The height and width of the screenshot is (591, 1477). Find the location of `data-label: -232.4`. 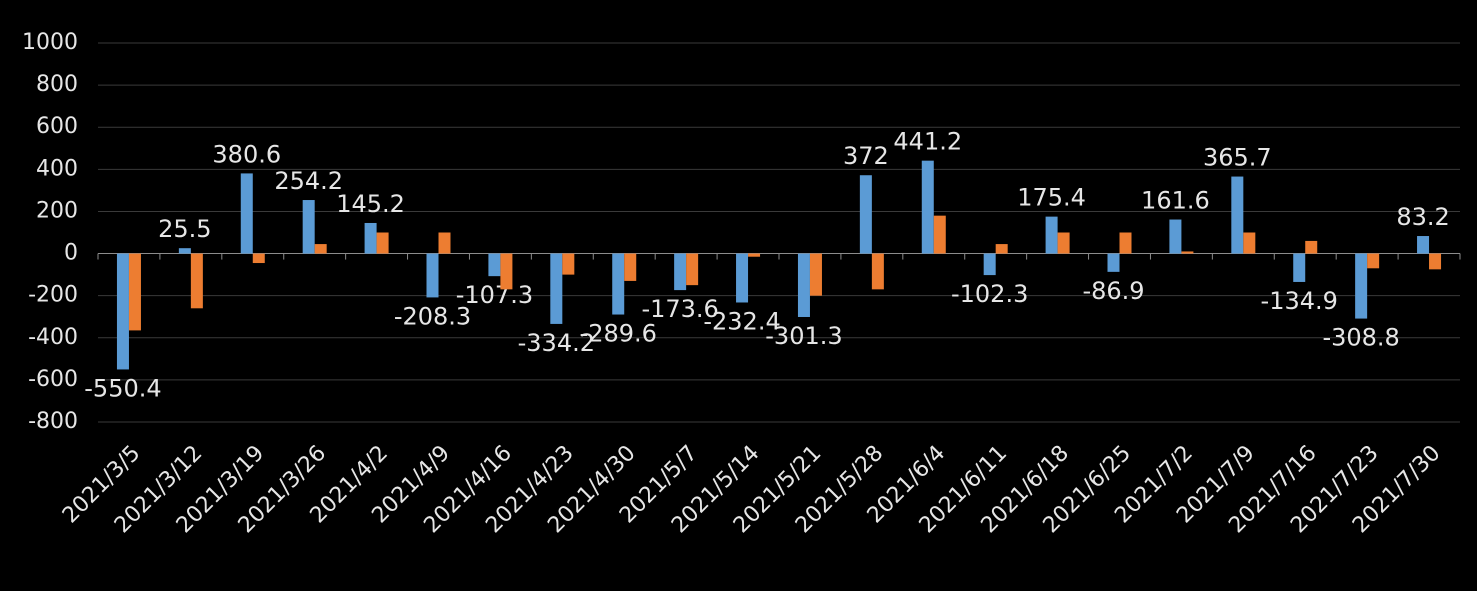

data-label: -232.4 is located at coordinates (741, 321).